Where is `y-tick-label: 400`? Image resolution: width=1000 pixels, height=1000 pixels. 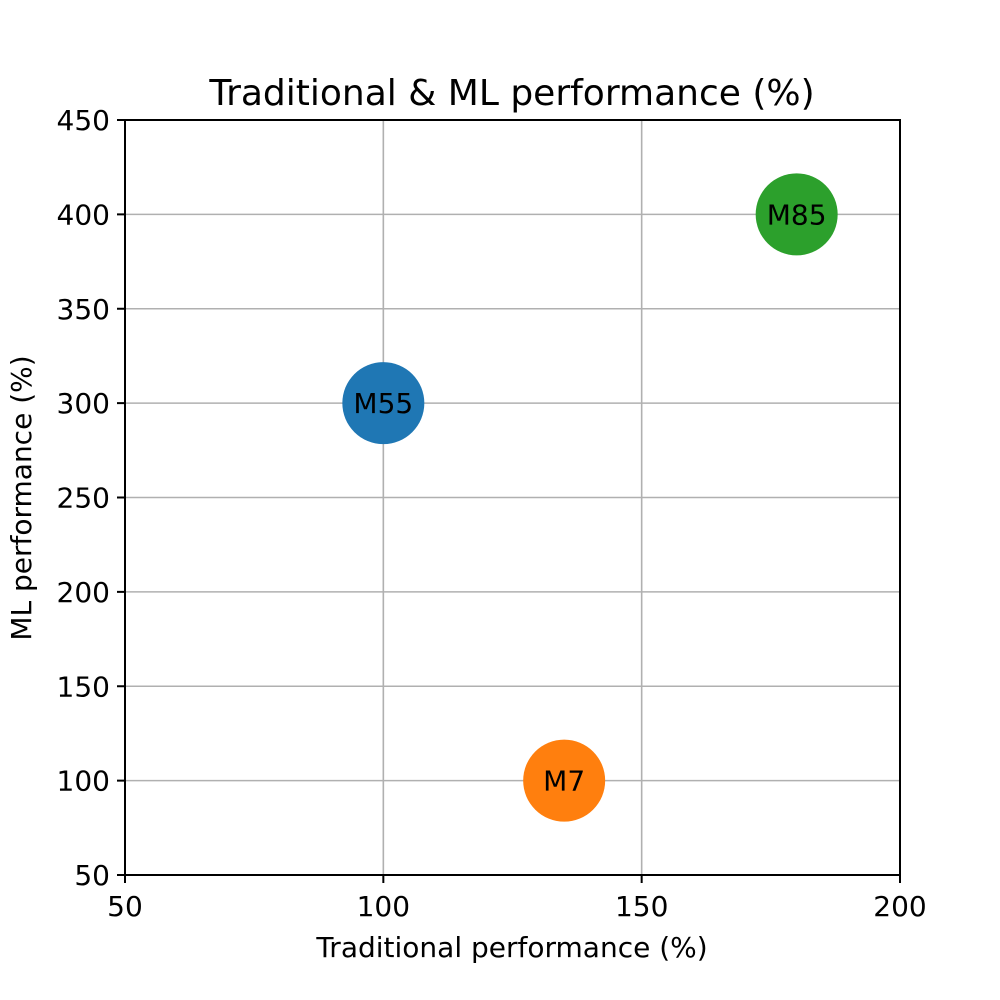
y-tick-label: 400 is located at coordinates (83, 214).